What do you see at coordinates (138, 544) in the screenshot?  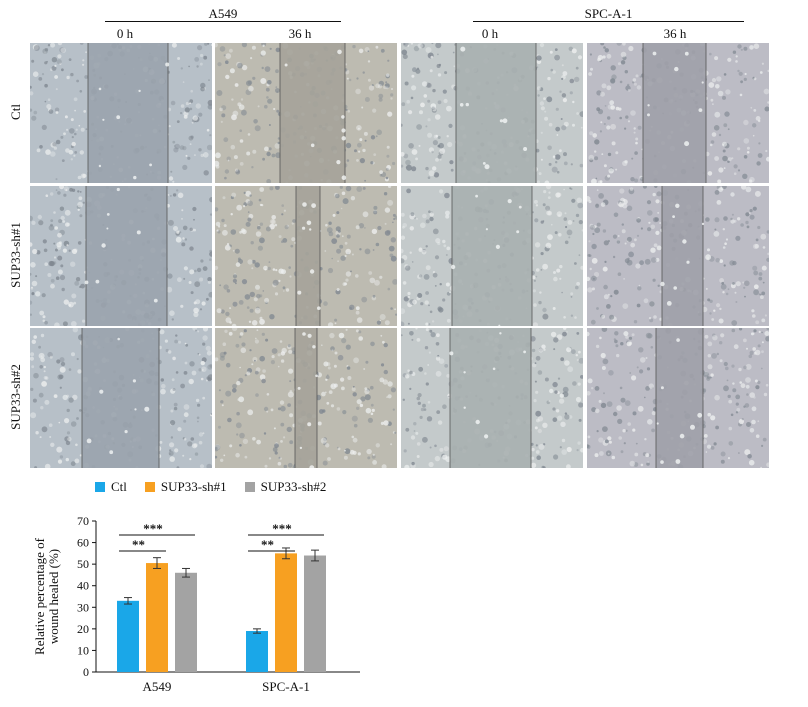 I see `significance-label-0: **` at bounding box center [138, 544].